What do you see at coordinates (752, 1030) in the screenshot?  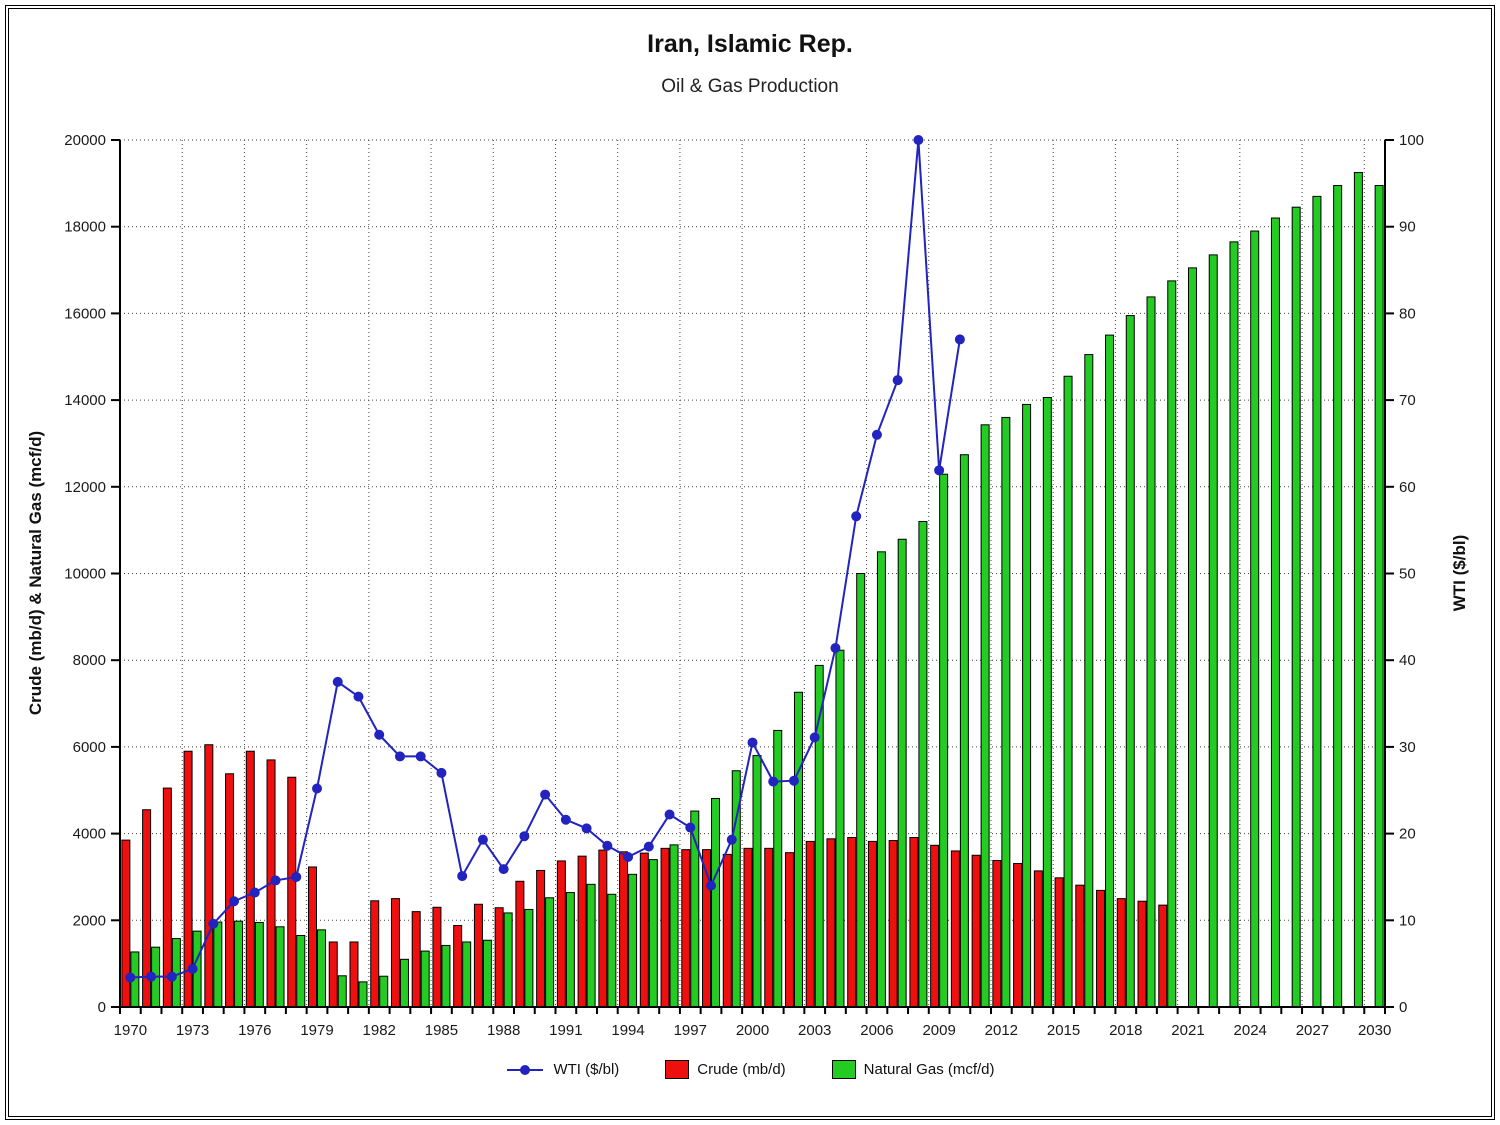 I see `x-tick-label: 2000` at bounding box center [752, 1030].